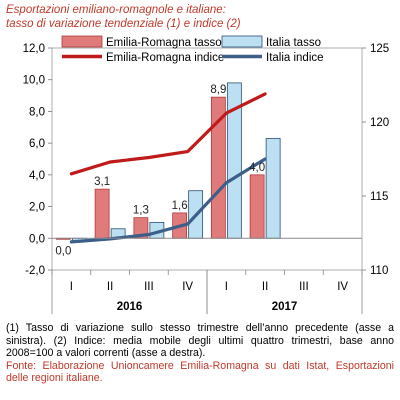 This screenshot has height=400, width=400. I want to click on left-axis-tick-label: 10,0, so click(34, 81).